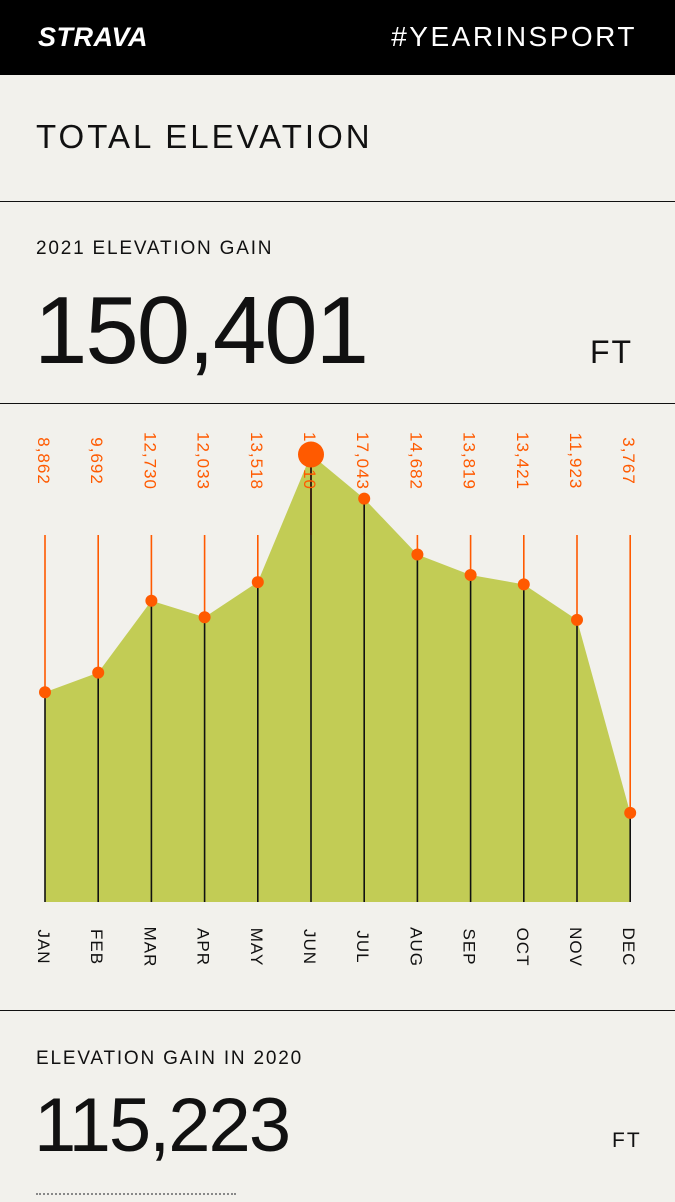 This screenshot has height=1202, width=675. I want to click on data-point-jul, so click(364, 498).